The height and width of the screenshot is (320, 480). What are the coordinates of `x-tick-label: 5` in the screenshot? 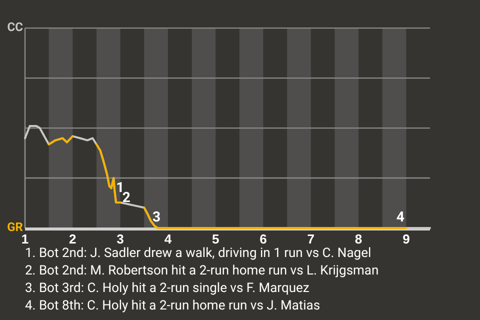 It's located at (216, 239).